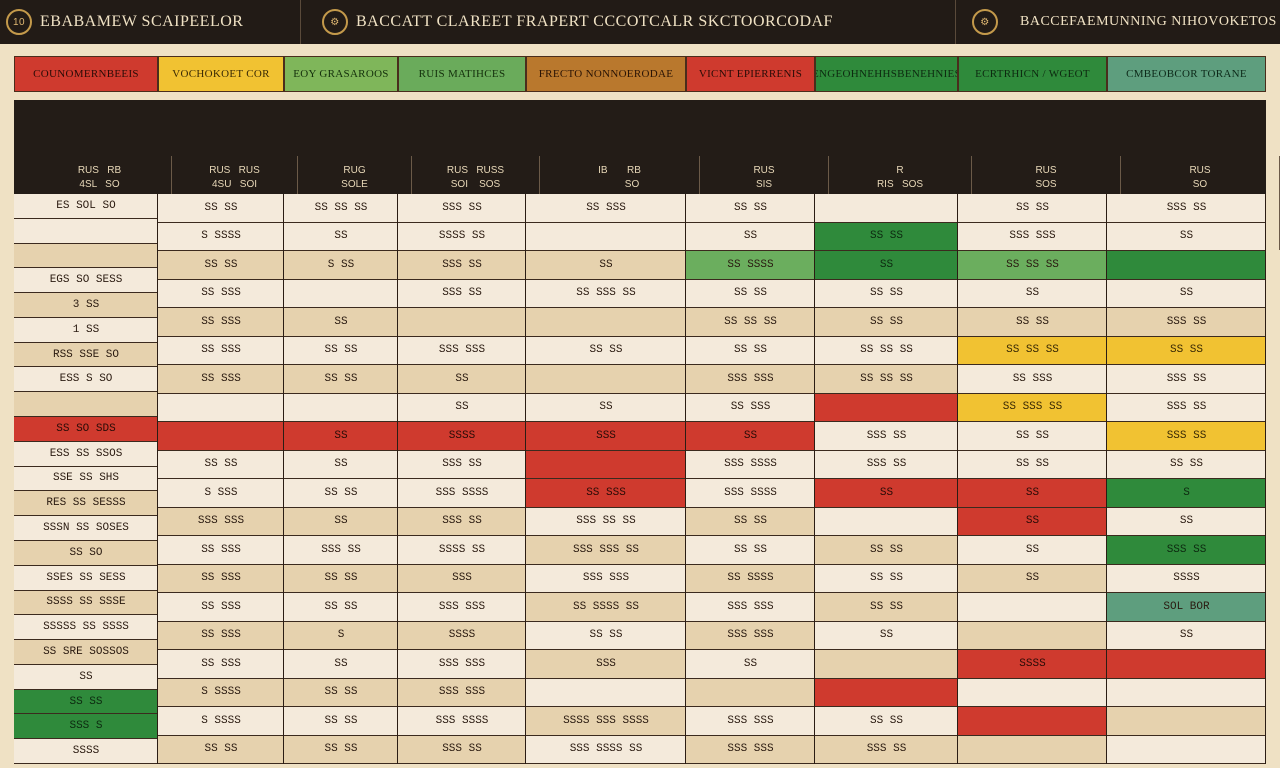 The image size is (1280, 768). Describe the element at coordinates (86, 454) in the screenshot. I see `table-cell: ESS SS SSOS` at that location.